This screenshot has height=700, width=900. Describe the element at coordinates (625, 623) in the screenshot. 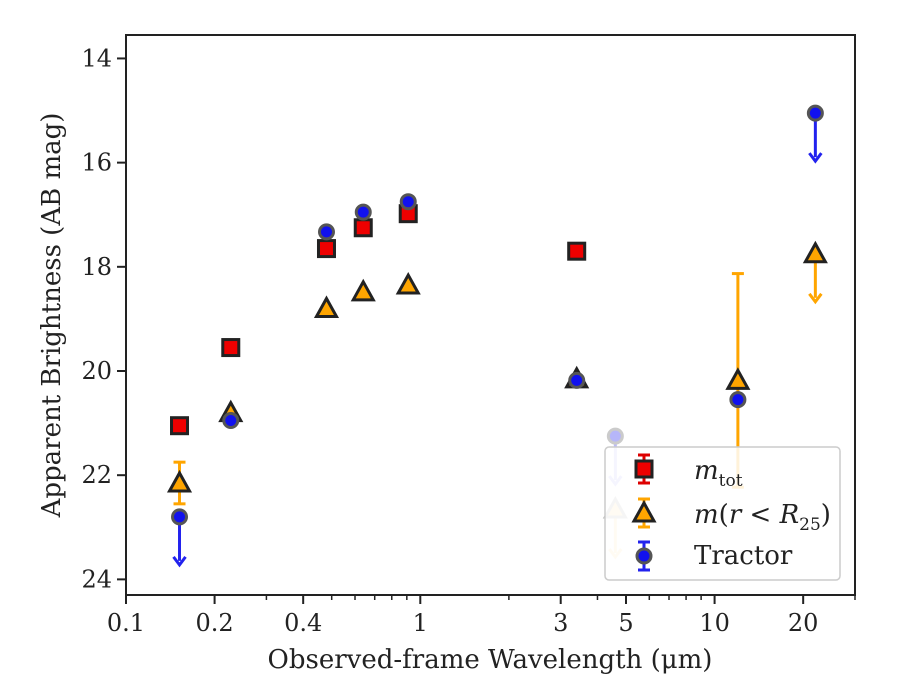

I see `x-tick-label: 5` at that location.